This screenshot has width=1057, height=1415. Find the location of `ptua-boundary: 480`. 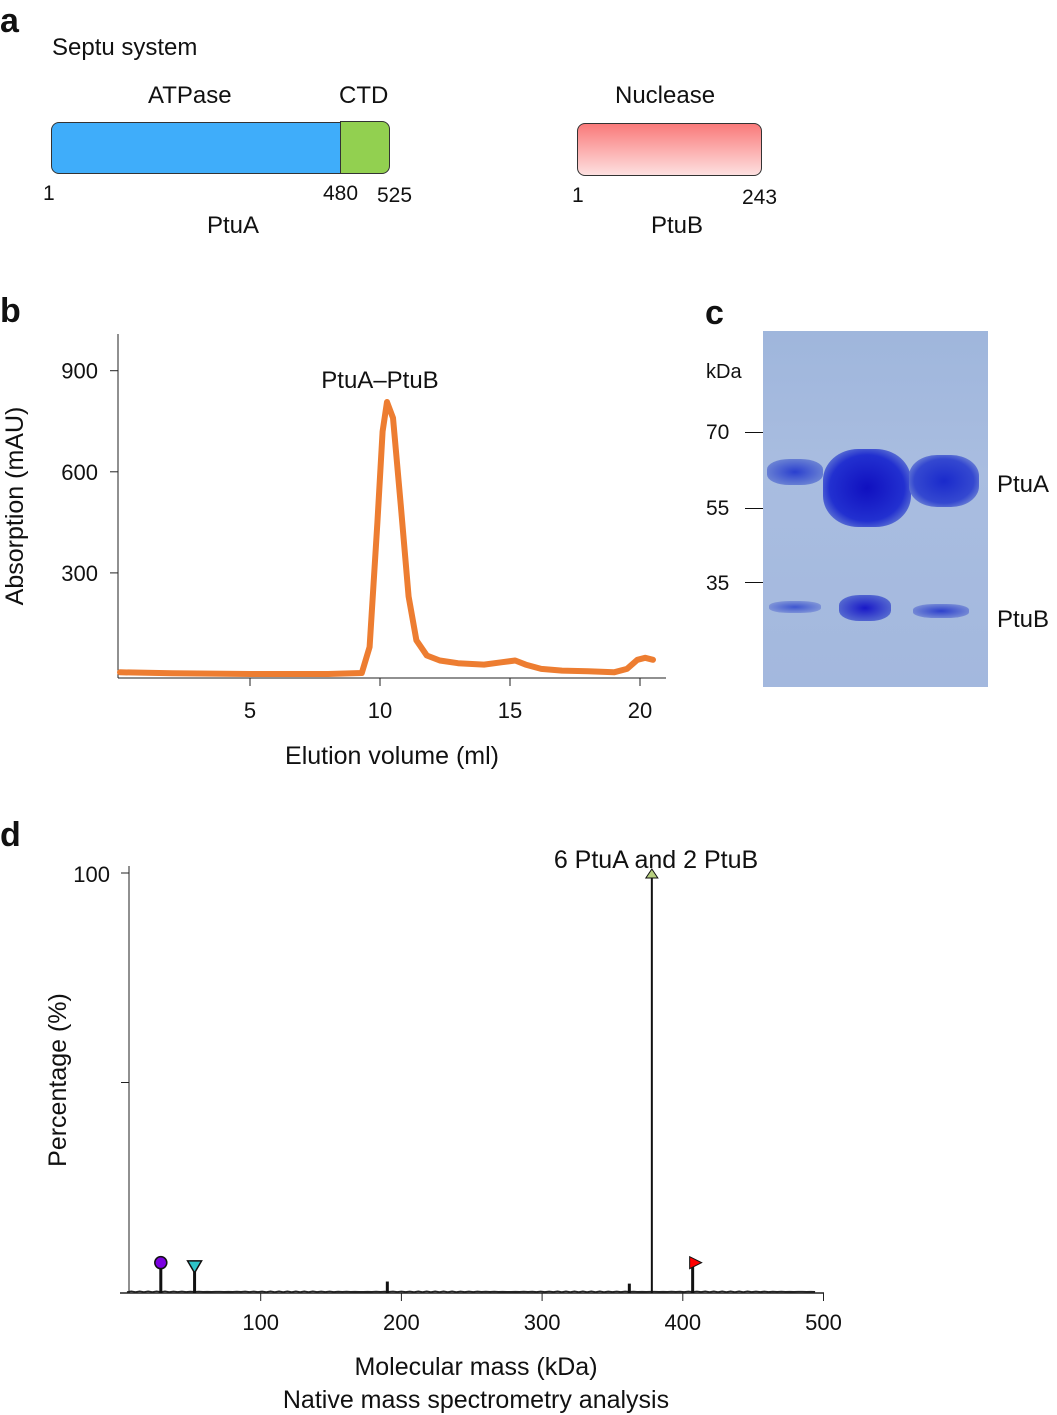

ptua-boundary: 480 is located at coordinates (341, 193).